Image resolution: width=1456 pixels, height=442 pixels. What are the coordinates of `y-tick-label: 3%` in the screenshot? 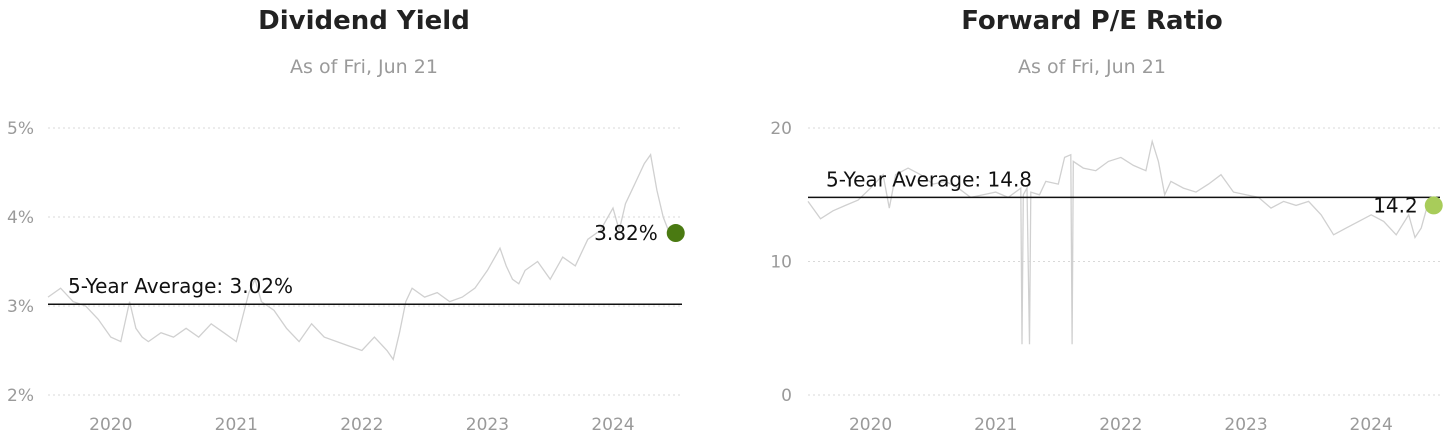 It's located at (20, 307).